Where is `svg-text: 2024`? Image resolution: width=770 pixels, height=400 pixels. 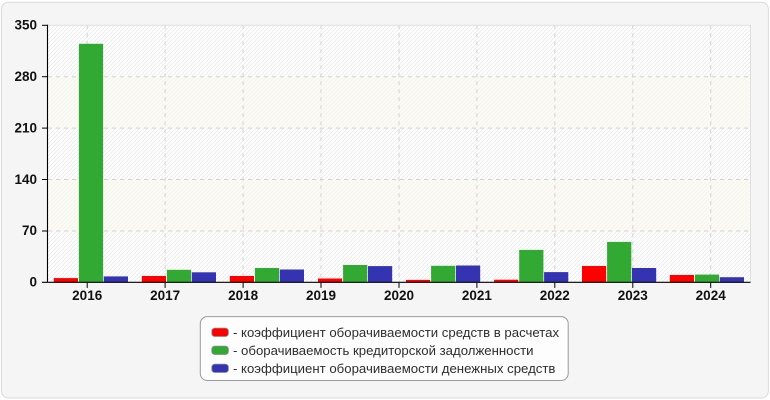 svg-text: 2024 is located at coordinates (711, 295).